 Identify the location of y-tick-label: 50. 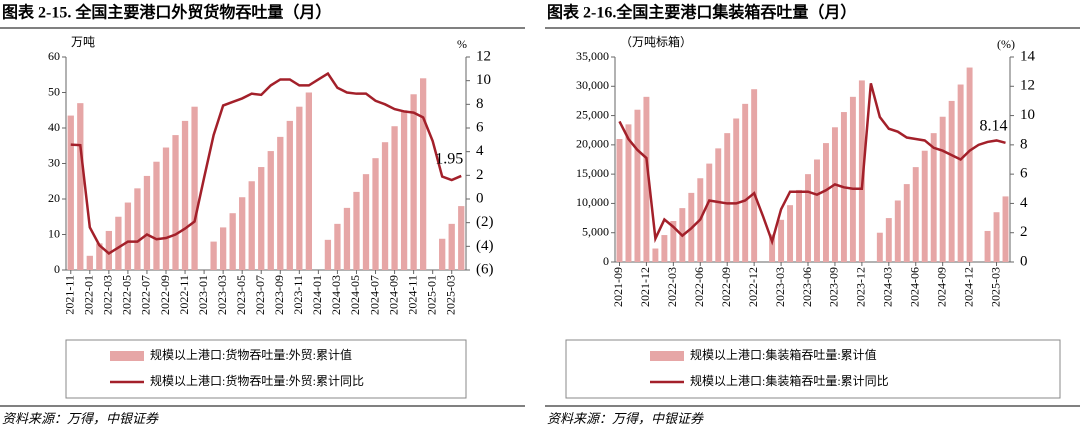
(54, 91).